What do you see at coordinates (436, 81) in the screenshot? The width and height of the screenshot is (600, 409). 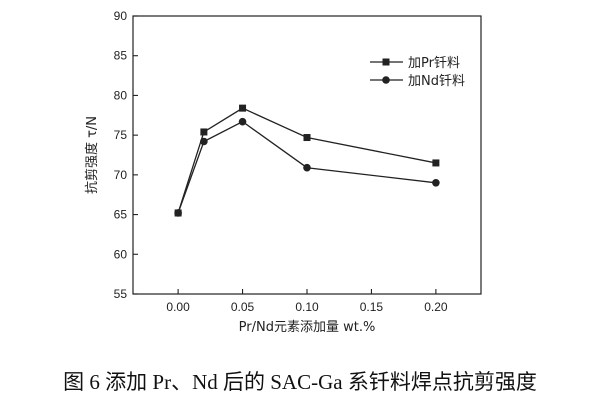 I see `legend-label-nd: 加Nd钎料` at bounding box center [436, 81].